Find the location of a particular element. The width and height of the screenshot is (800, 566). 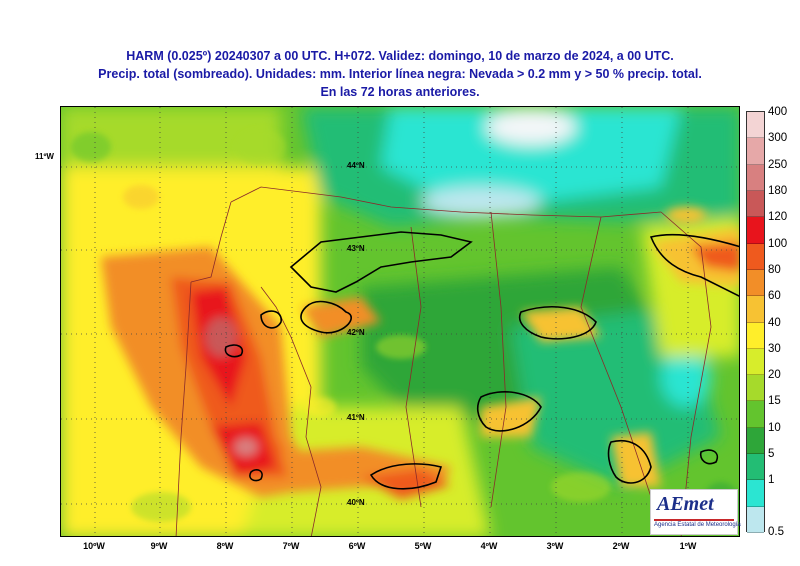

lat-label-43: 43ºN is located at coordinates (356, 248).